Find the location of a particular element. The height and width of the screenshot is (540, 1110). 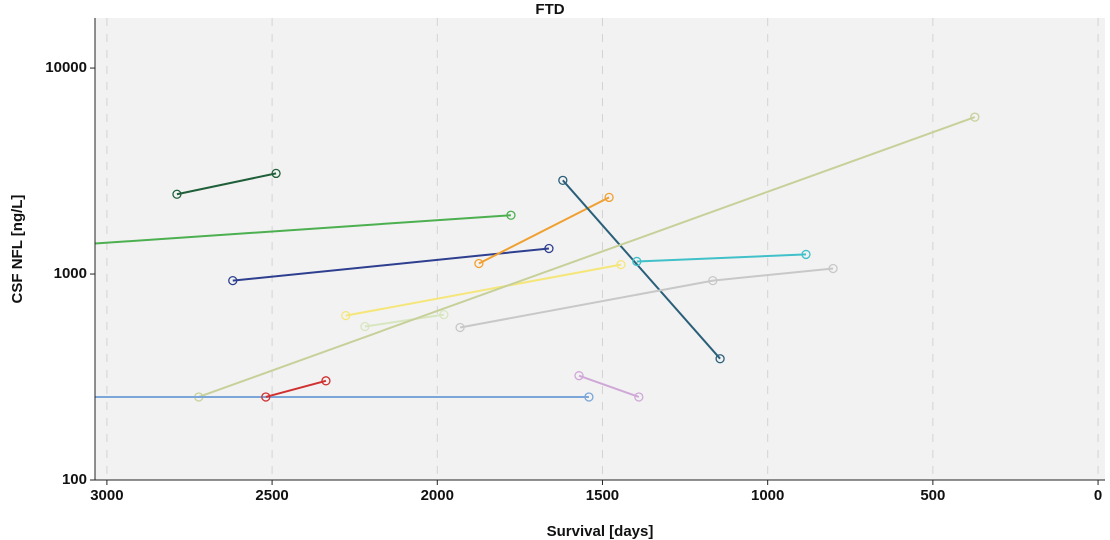

x-tick-label: 0 is located at coordinates (1098, 495).